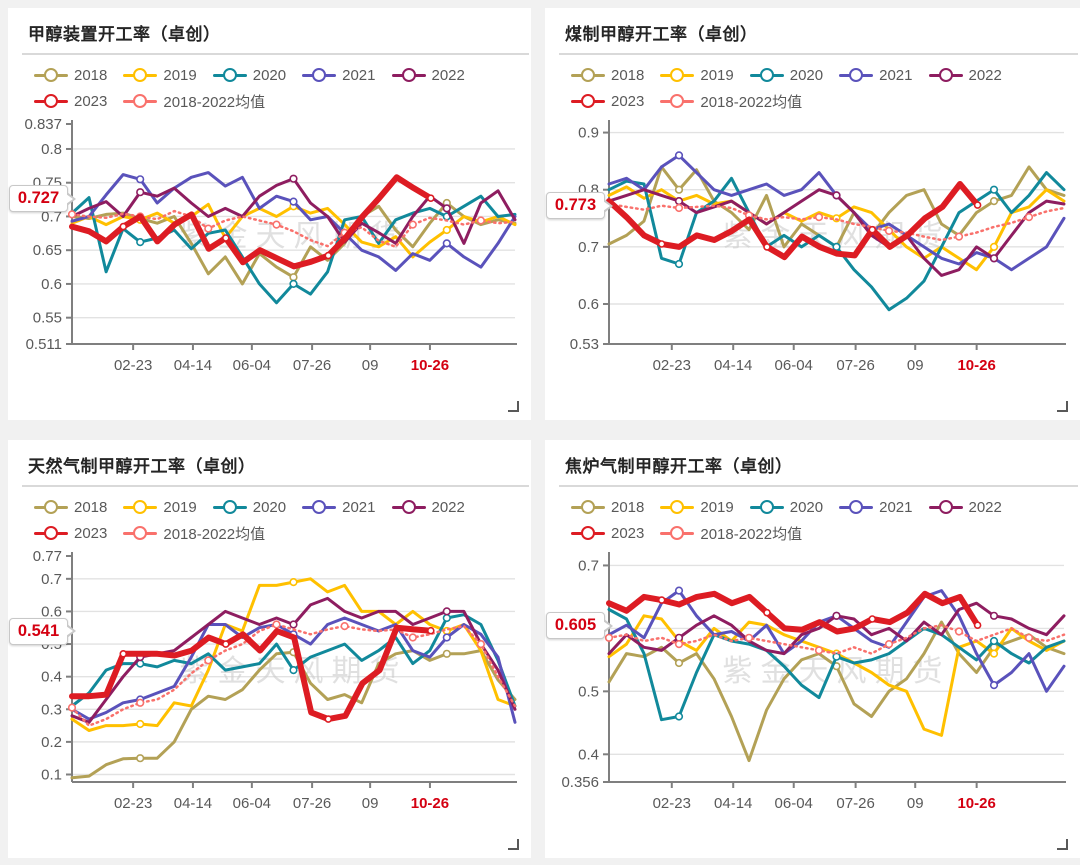  I want to click on y-tick-label: 0.7, so click(51, 216).